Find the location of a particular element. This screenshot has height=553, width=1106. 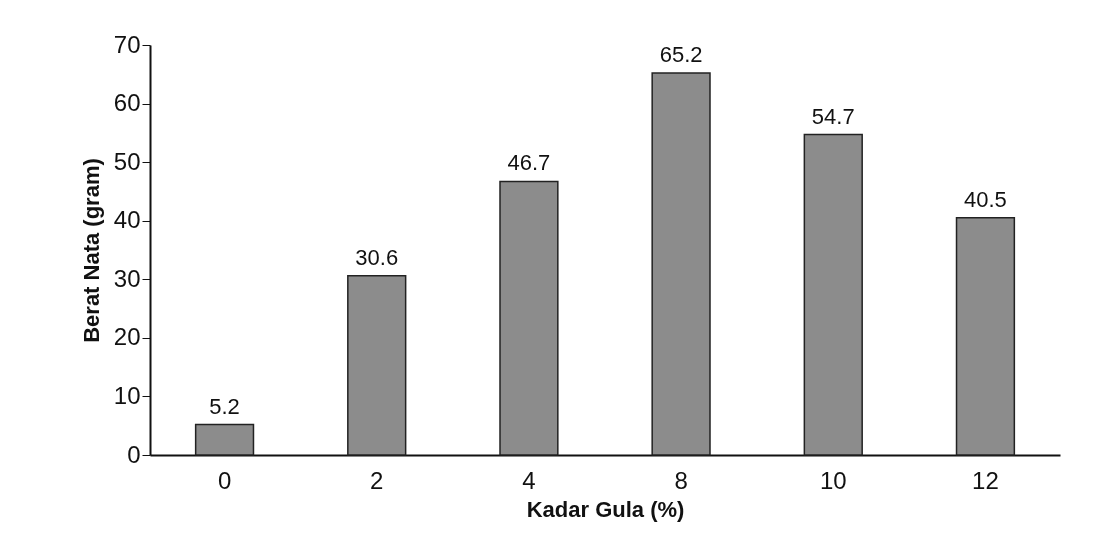

y-tick-label: 50 is located at coordinates (127, 161).